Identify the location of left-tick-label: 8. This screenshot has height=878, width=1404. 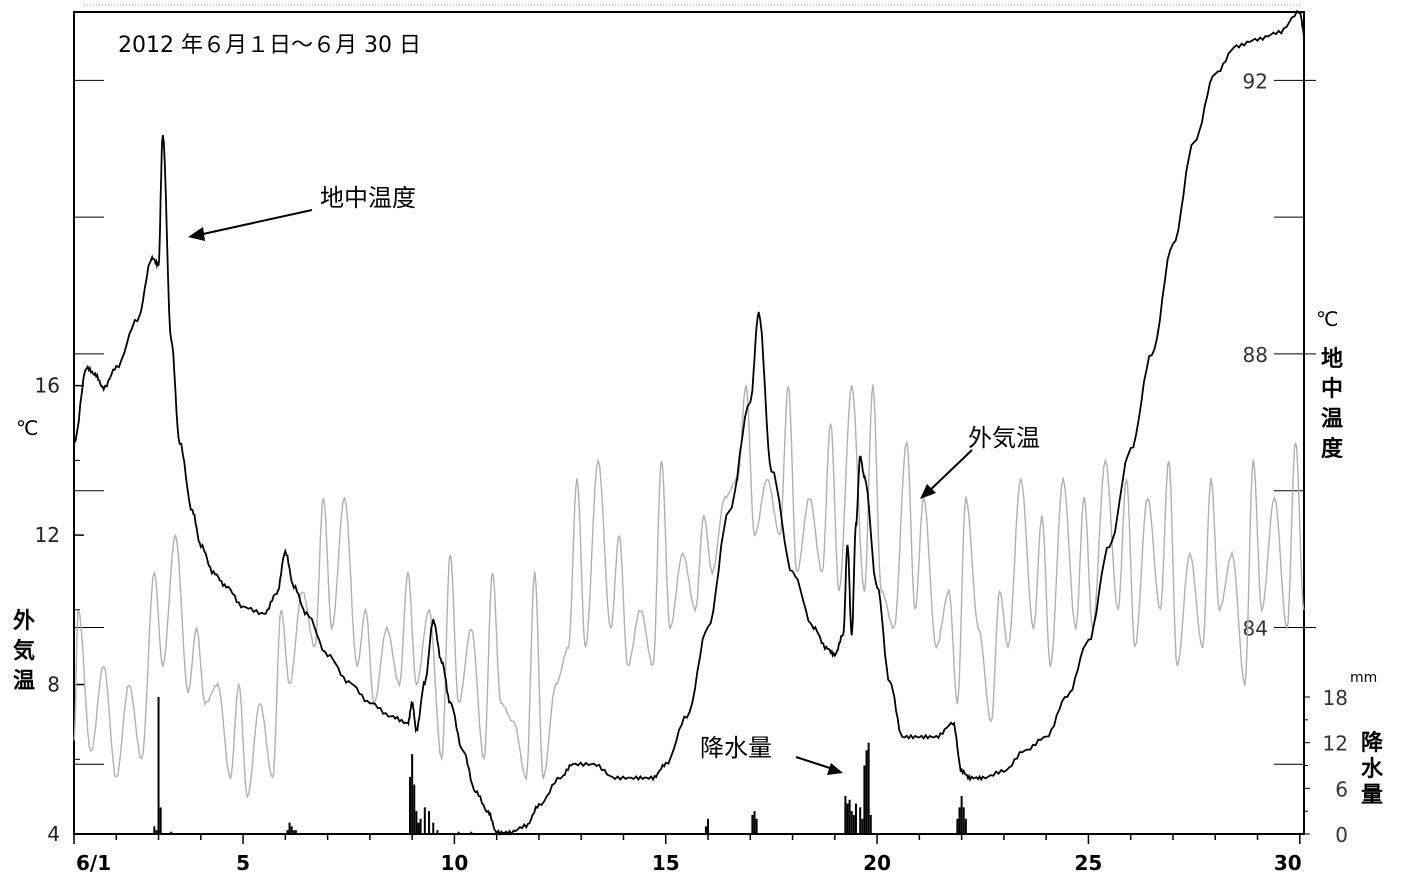
(53, 685).